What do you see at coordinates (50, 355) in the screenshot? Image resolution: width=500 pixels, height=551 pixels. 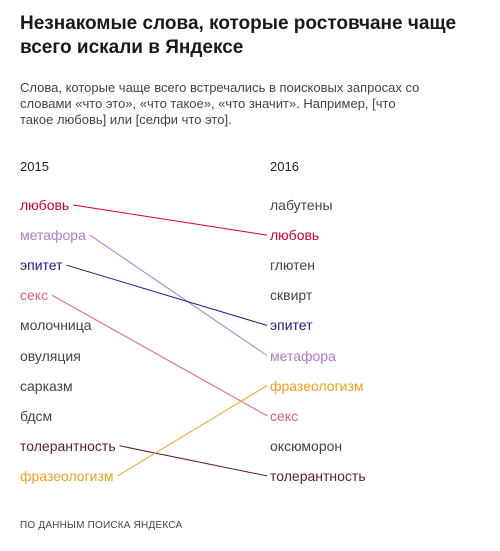 I see `left-word-6: овуляция` at bounding box center [50, 355].